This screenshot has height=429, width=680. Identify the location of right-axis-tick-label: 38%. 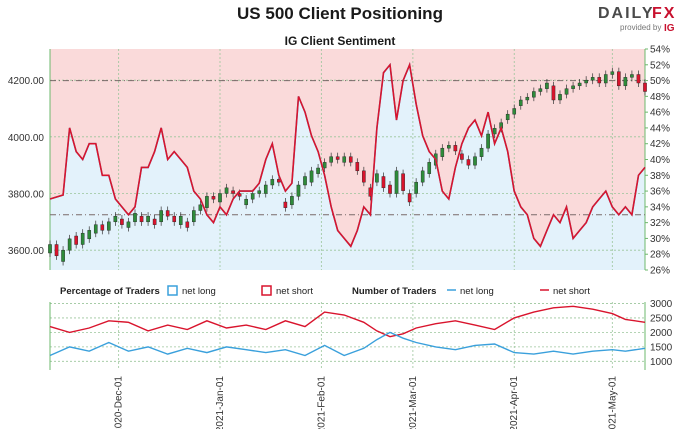
(660, 176).